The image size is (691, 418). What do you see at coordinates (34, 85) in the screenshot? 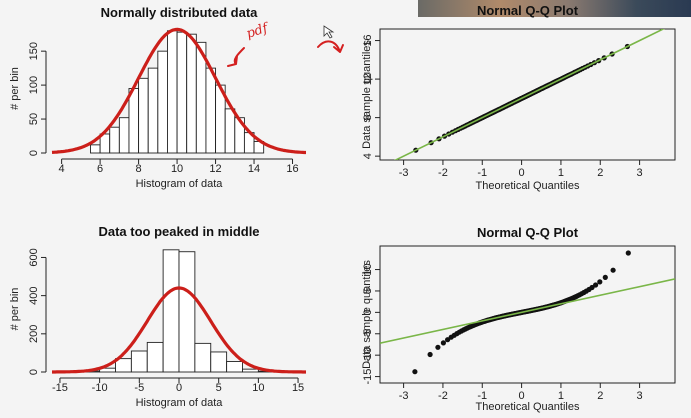
I see `y-tick-label: 100` at bounding box center [34, 85].